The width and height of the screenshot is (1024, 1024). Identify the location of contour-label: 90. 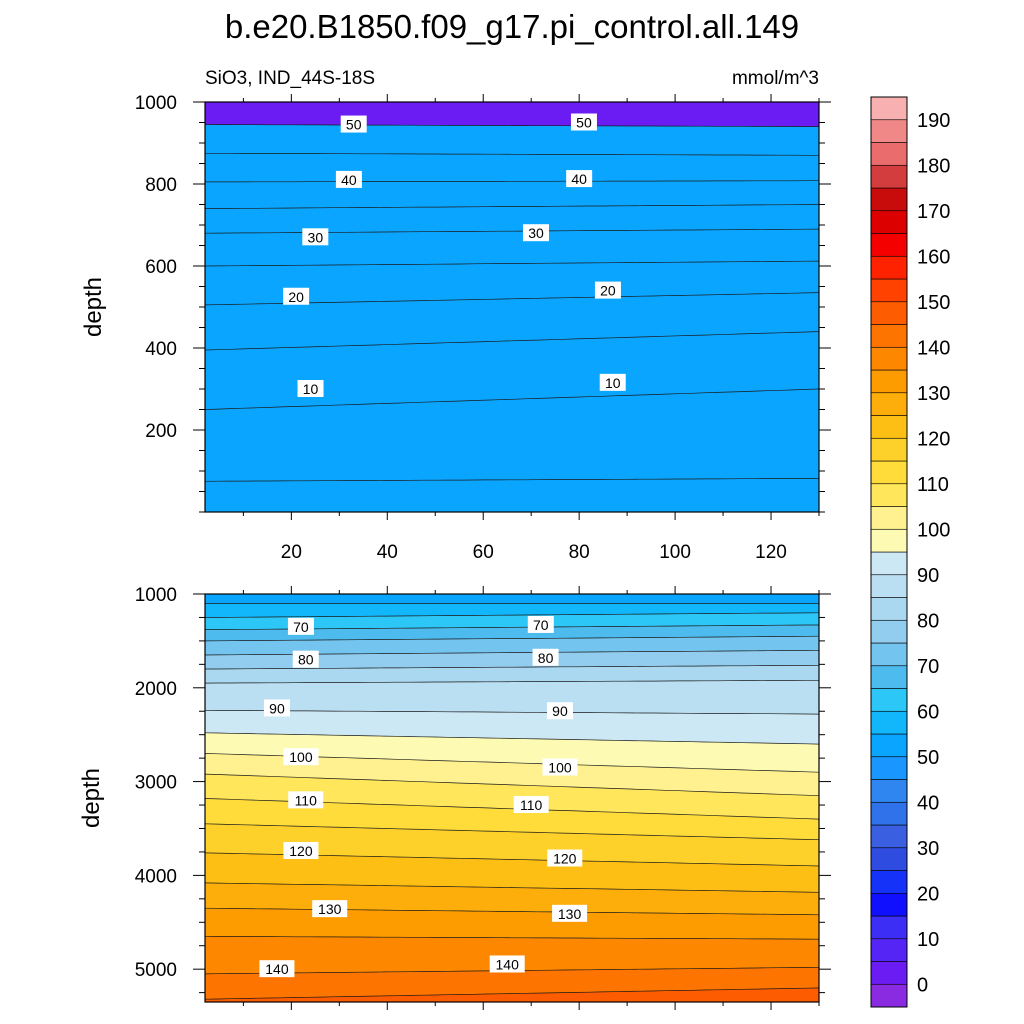
(559, 711).